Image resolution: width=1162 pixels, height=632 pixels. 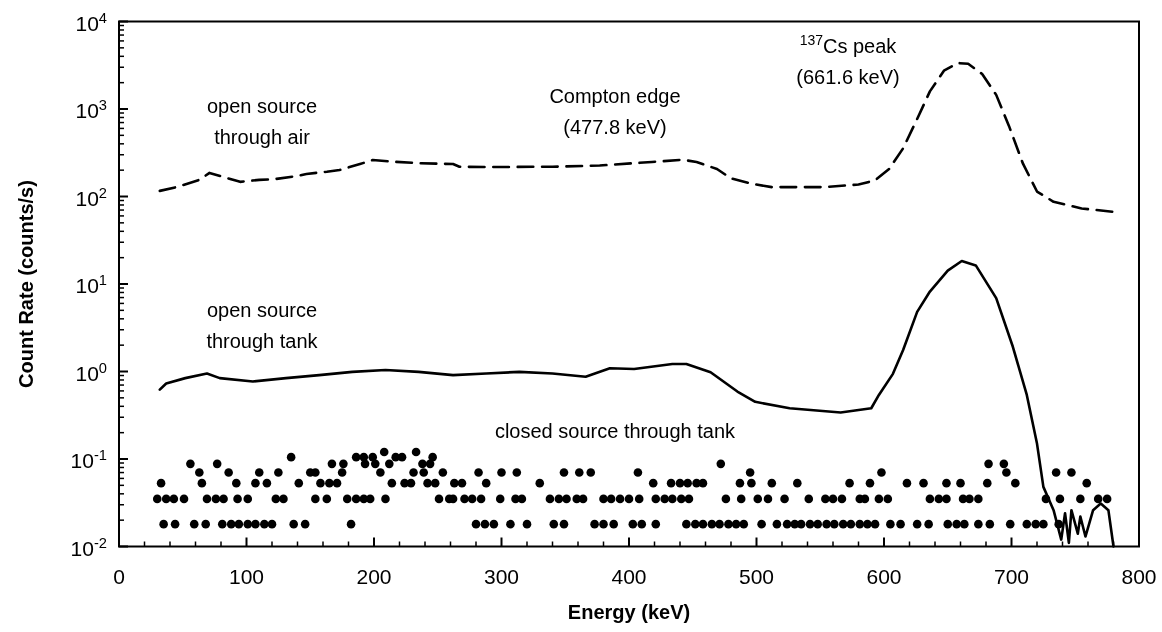 What do you see at coordinates (1011, 576) in the screenshot?
I see `x-tick-label: 700` at bounding box center [1011, 576].